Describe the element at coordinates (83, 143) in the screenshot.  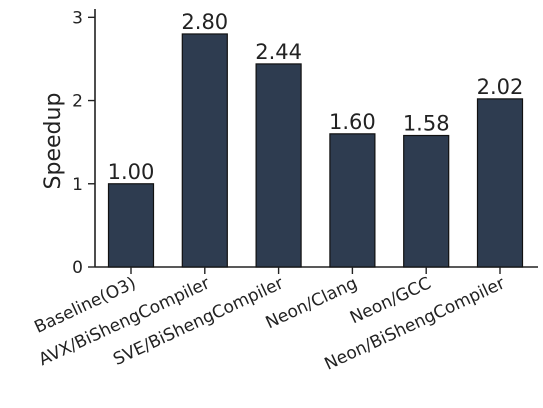
I see `y-ticks: 0 1 2 3` at that location.